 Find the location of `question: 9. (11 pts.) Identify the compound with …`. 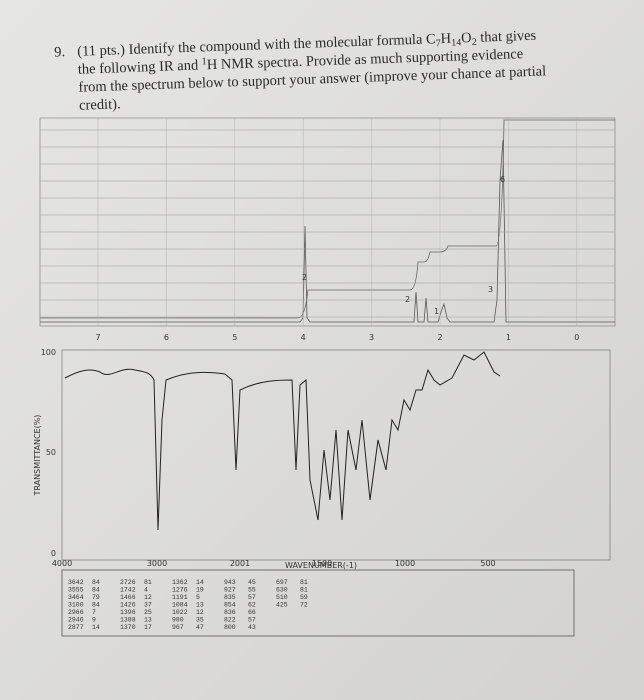

question: 9. (11 pts.) Identify the compound with … is located at coordinates (300, 71).